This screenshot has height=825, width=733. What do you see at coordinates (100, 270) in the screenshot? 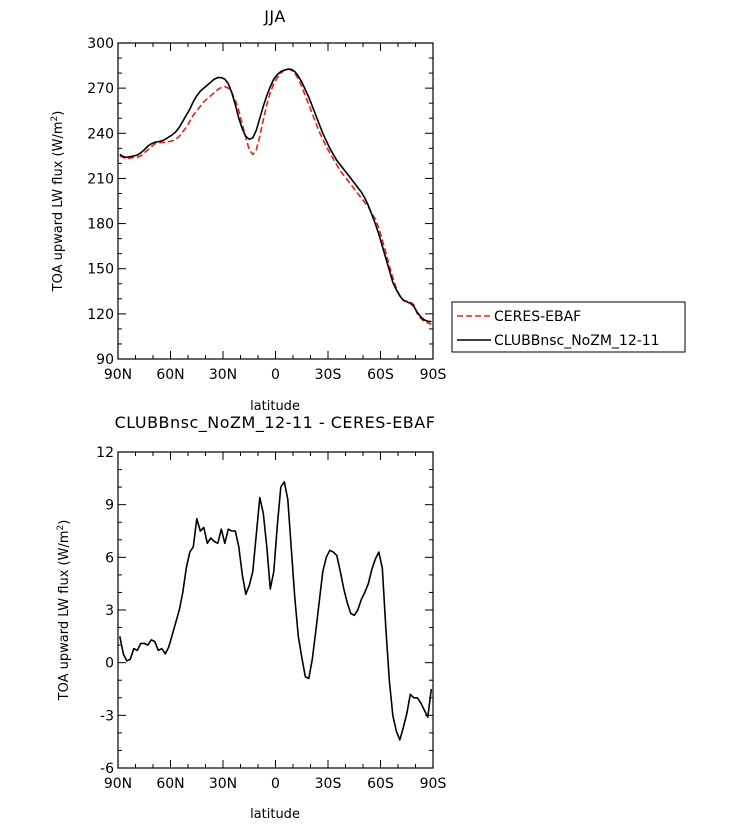
I see `y-tick-label: 150` at bounding box center [100, 270].